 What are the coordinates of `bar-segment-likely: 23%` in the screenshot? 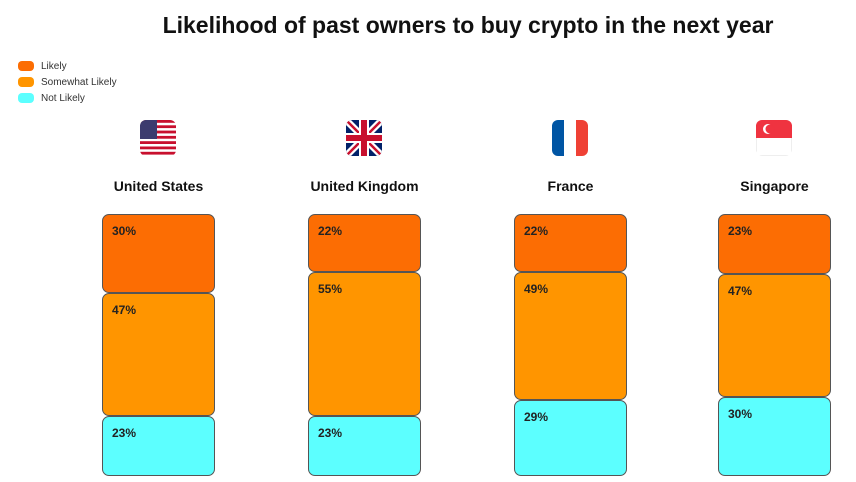 It's located at (774, 244).